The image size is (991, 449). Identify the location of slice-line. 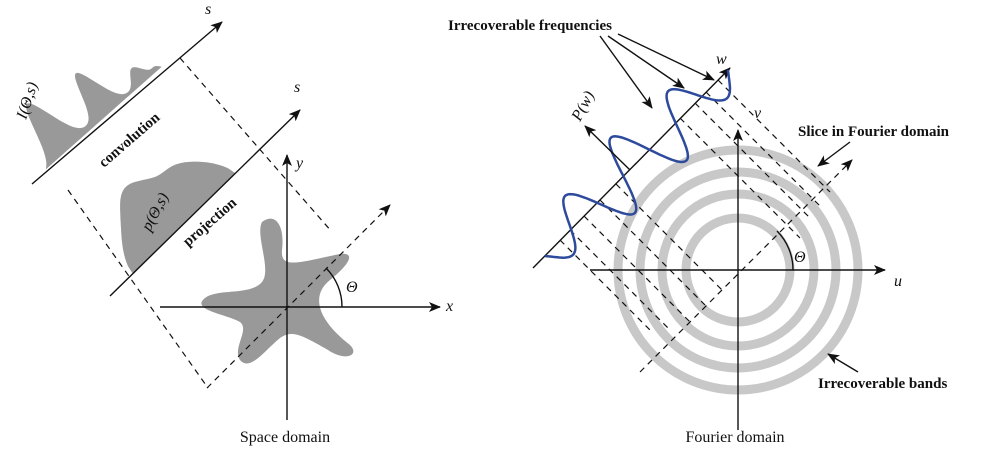
(746, 266).